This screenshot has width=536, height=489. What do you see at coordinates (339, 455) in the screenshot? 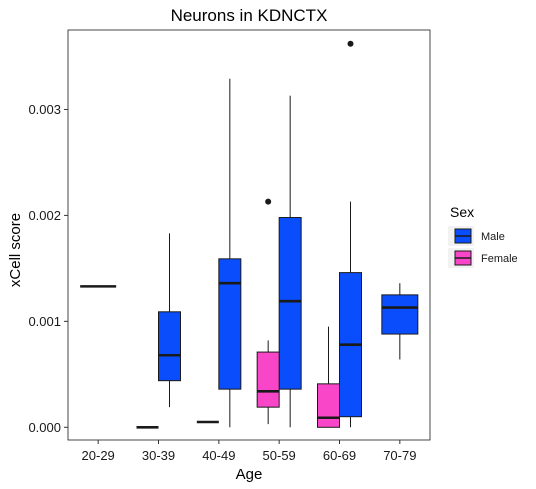
I see `x-tick-label: 60-69` at bounding box center [339, 455].